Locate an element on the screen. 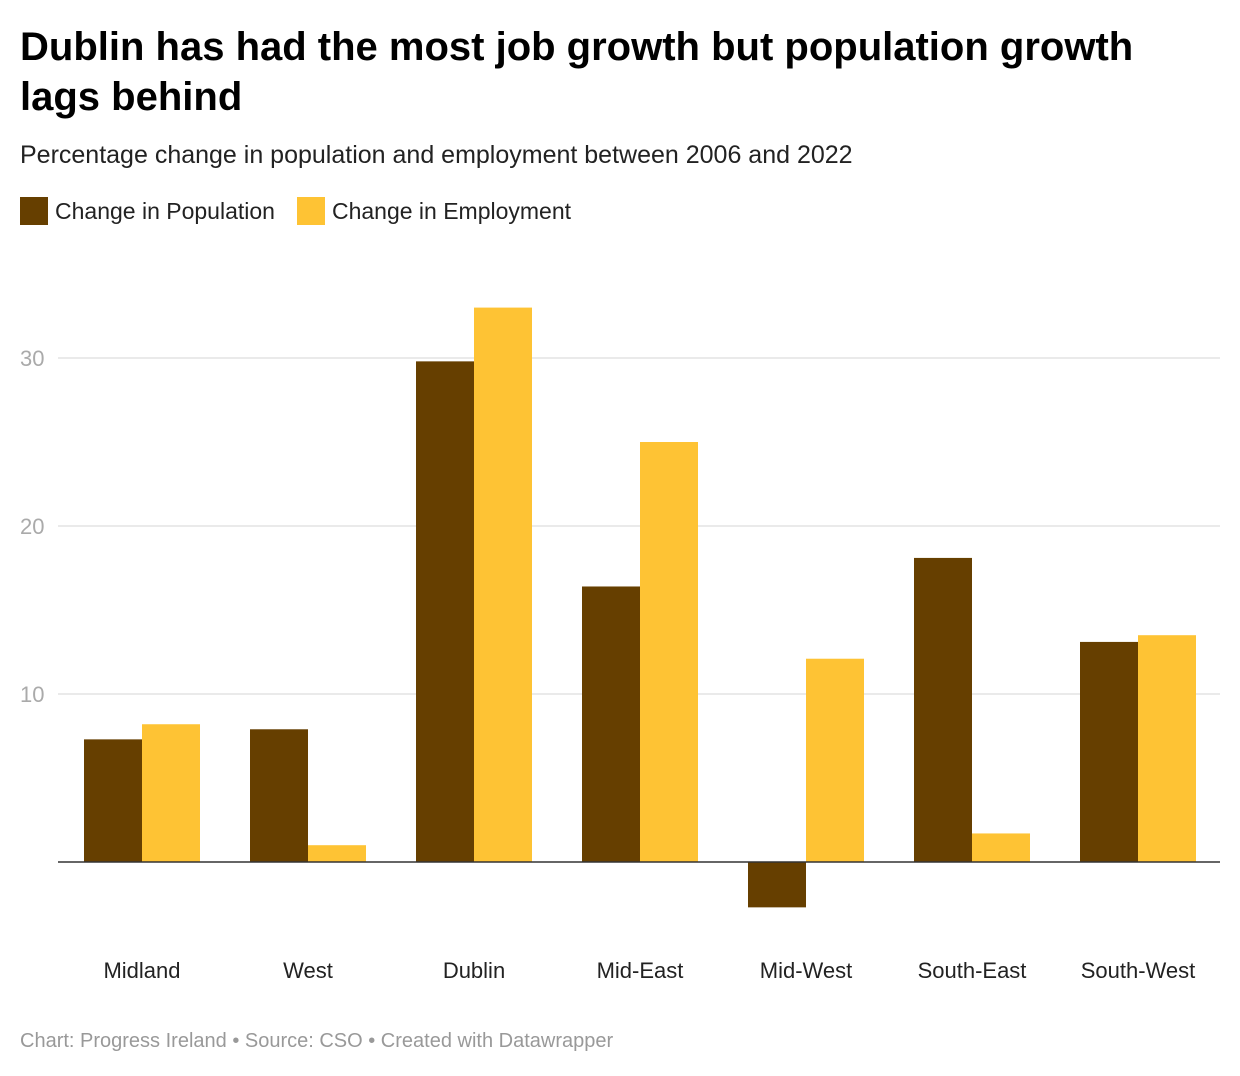 Image resolution: width=1240 pixels, height=1076 pixels. x-tick-label: Dublin is located at coordinates (474, 970).